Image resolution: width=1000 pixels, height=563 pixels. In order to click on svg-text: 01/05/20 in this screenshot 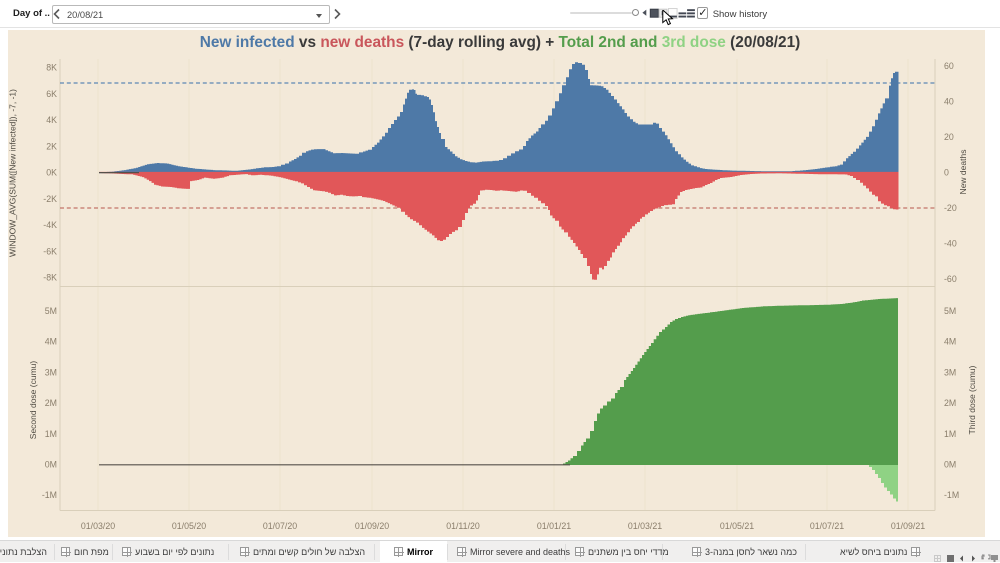, I will do `click(189, 526)`.